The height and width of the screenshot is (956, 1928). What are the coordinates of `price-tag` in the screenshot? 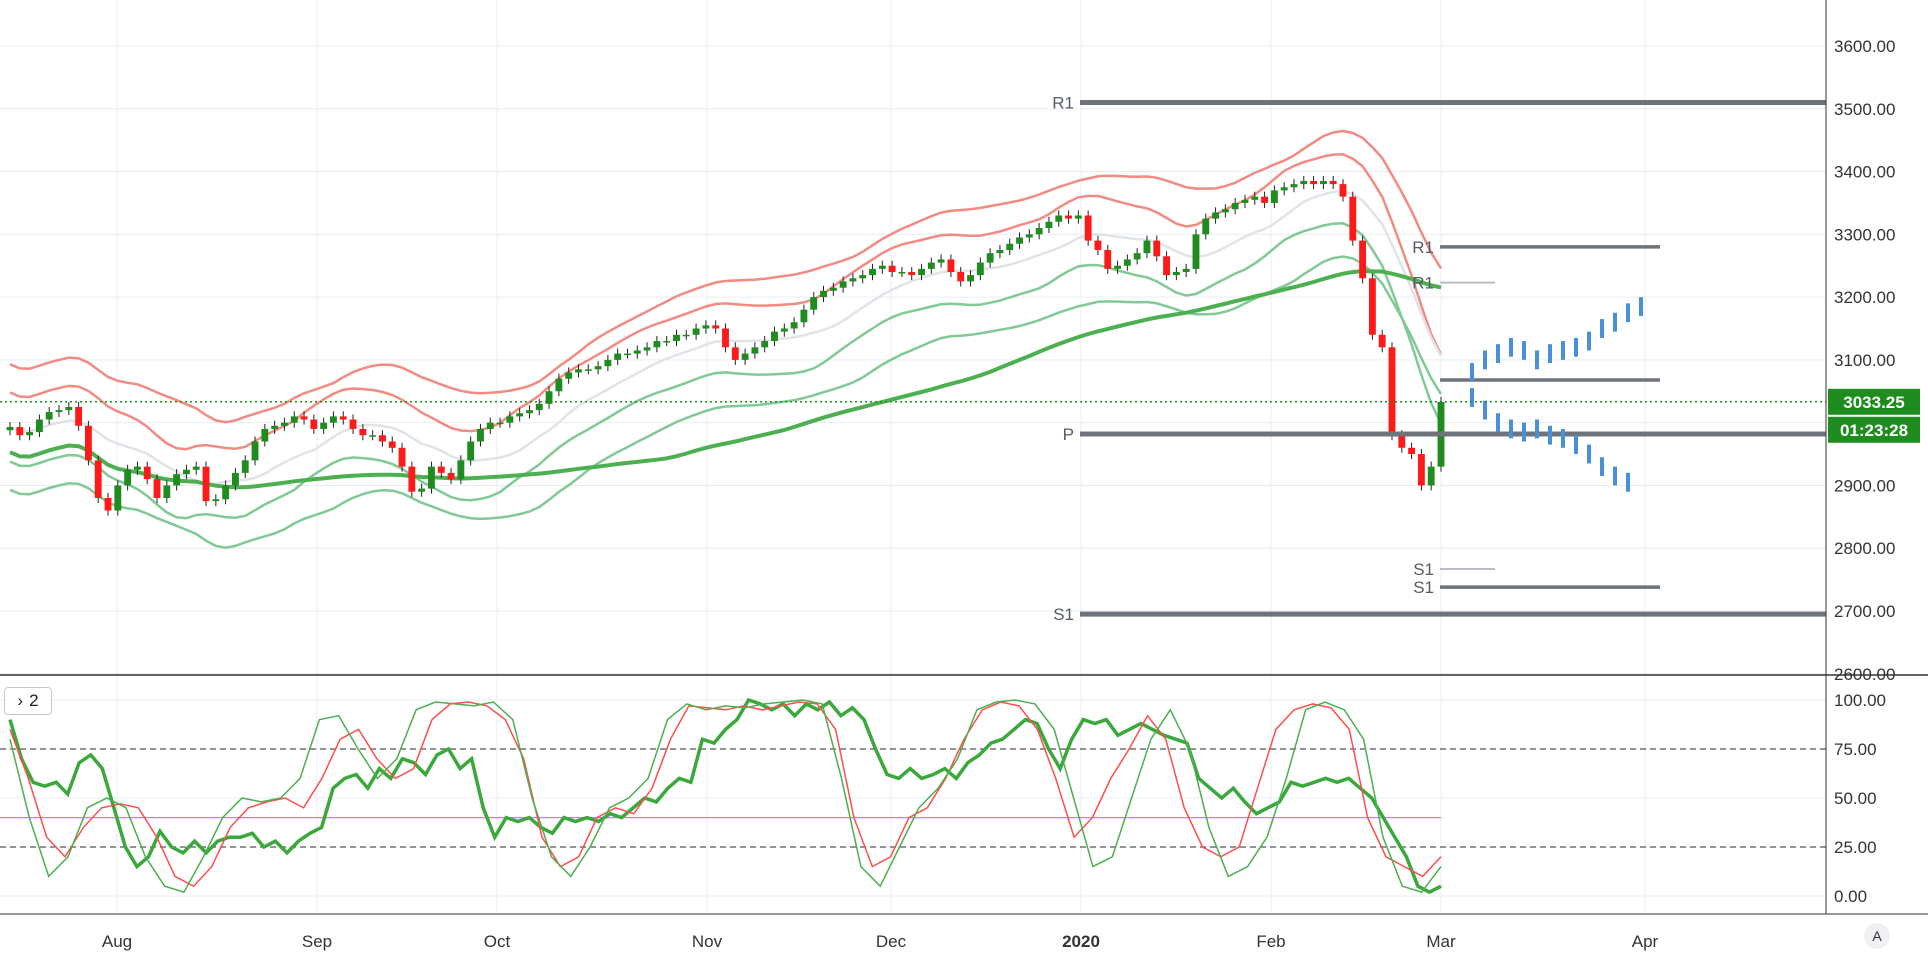 It's located at (1874, 401).